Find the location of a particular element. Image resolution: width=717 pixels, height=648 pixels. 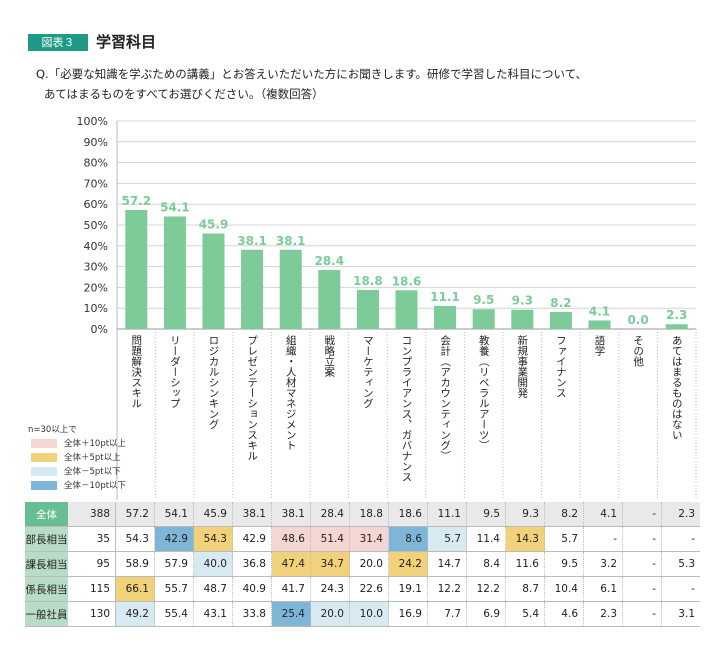

table-cell: 14.3 is located at coordinates (525, 539).